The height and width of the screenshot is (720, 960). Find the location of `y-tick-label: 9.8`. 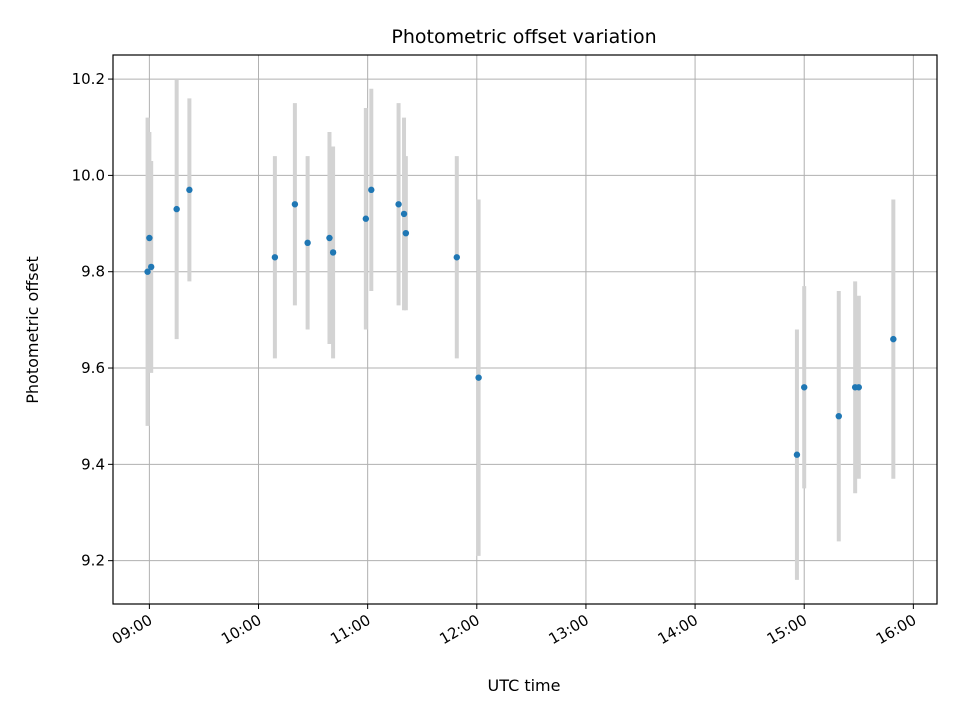

y-tick-label: 9.8 is located at coordinates (93, 272).